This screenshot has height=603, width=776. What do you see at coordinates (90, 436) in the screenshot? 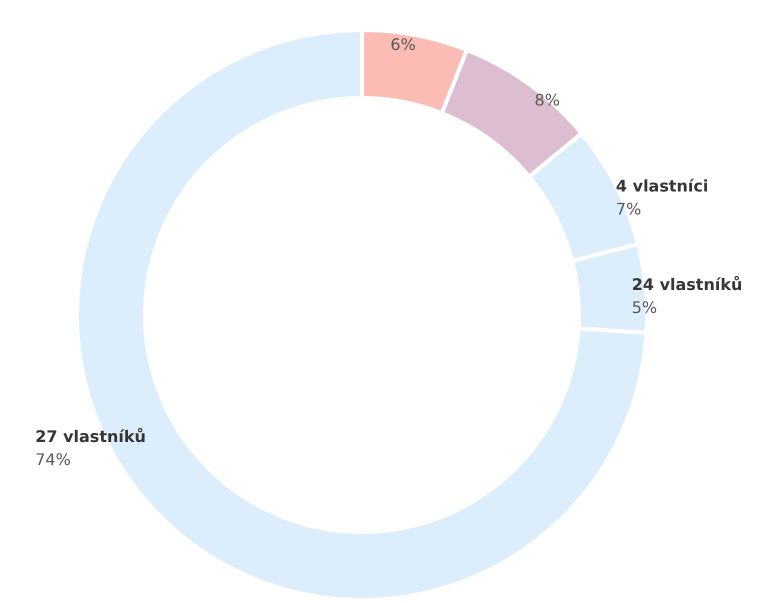
I see `slice-label: 27 vlastníků` at bounding box center [90, 436].